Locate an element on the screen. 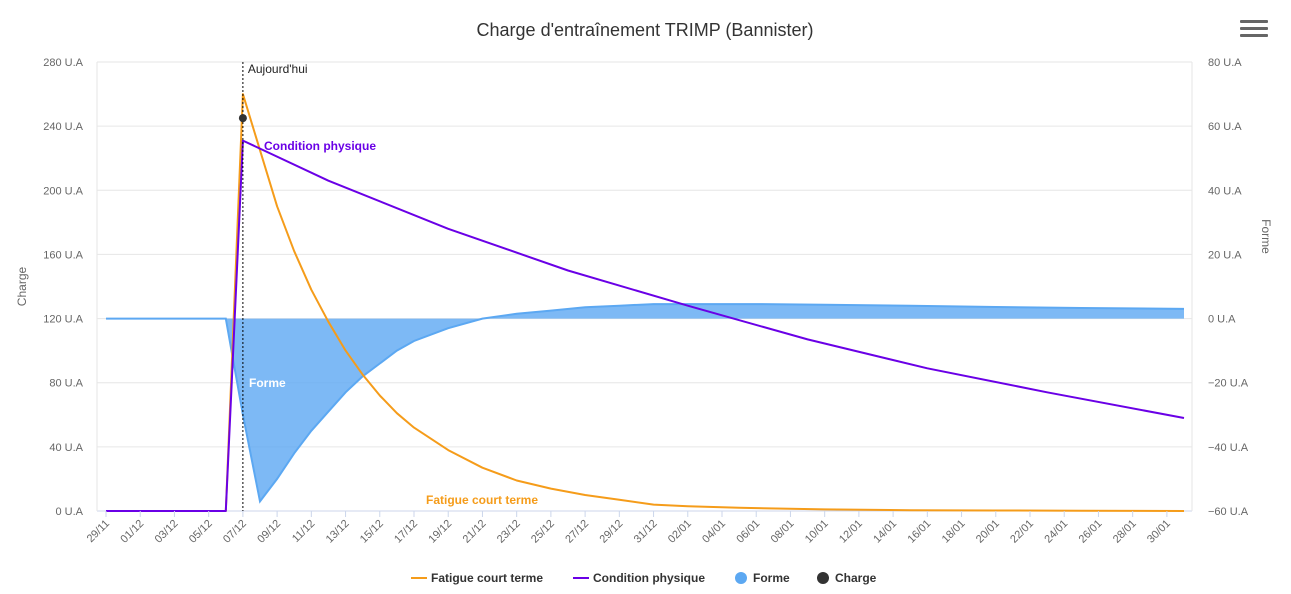 The width and height of the screenshot is (1291, 594). legend-label: Charge is located at coordinates (856, 578).